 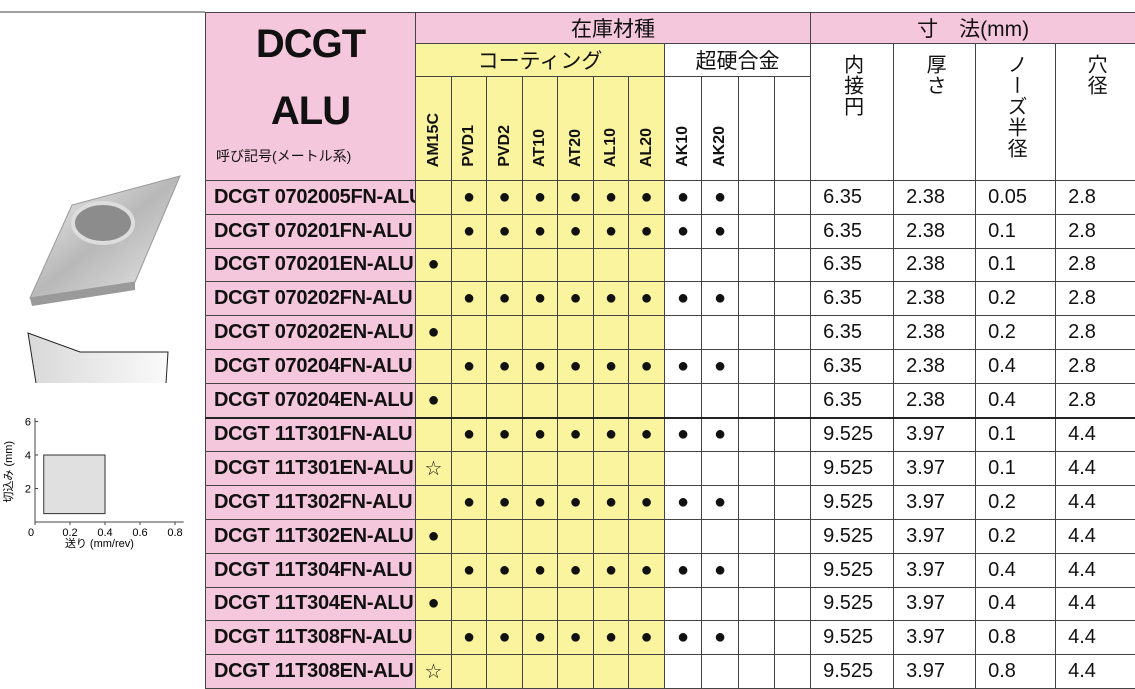 What do you see at coordinates (576, 129) in the screenshot?
I see `grade-header: AT20` at bounding box center [576, 129].